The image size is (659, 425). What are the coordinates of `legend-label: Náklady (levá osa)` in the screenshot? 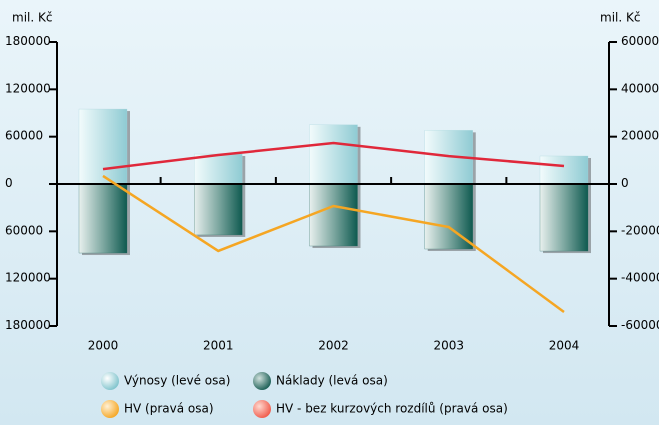 It's located at (332, 381).